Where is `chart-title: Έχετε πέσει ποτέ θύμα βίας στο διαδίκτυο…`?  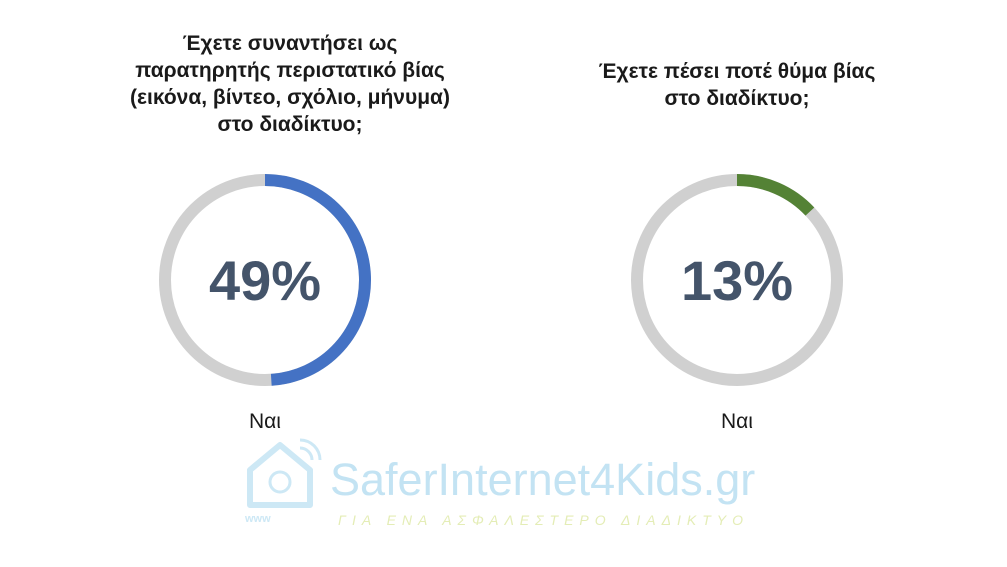 chart-title: Έχετε πέσει ποτέ θύμα βίας στο διαδίκτυο… is located at coordinates (737, 85).